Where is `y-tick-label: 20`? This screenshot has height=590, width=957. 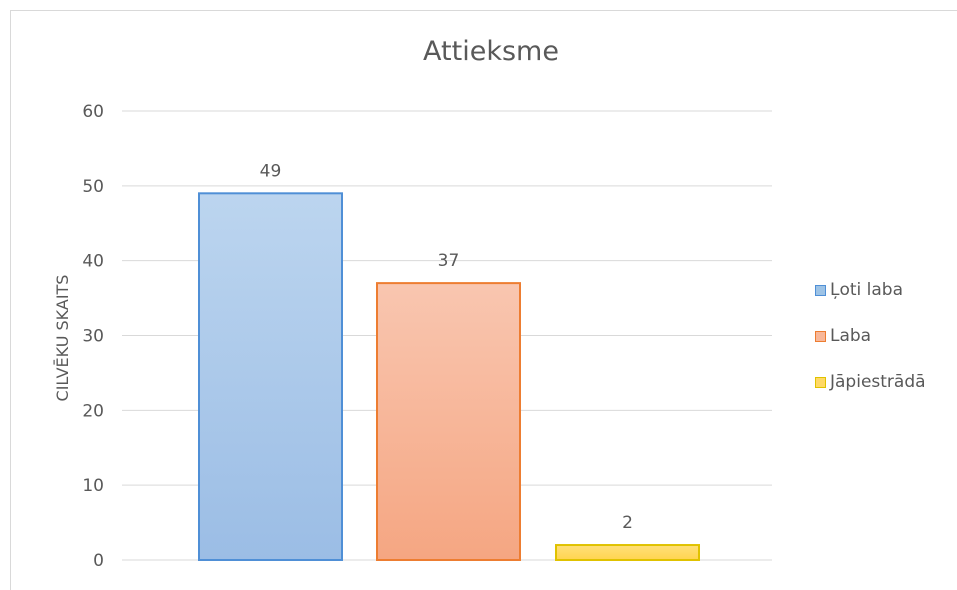 y-tick-label: 20 is located at coordinates (93, 411).